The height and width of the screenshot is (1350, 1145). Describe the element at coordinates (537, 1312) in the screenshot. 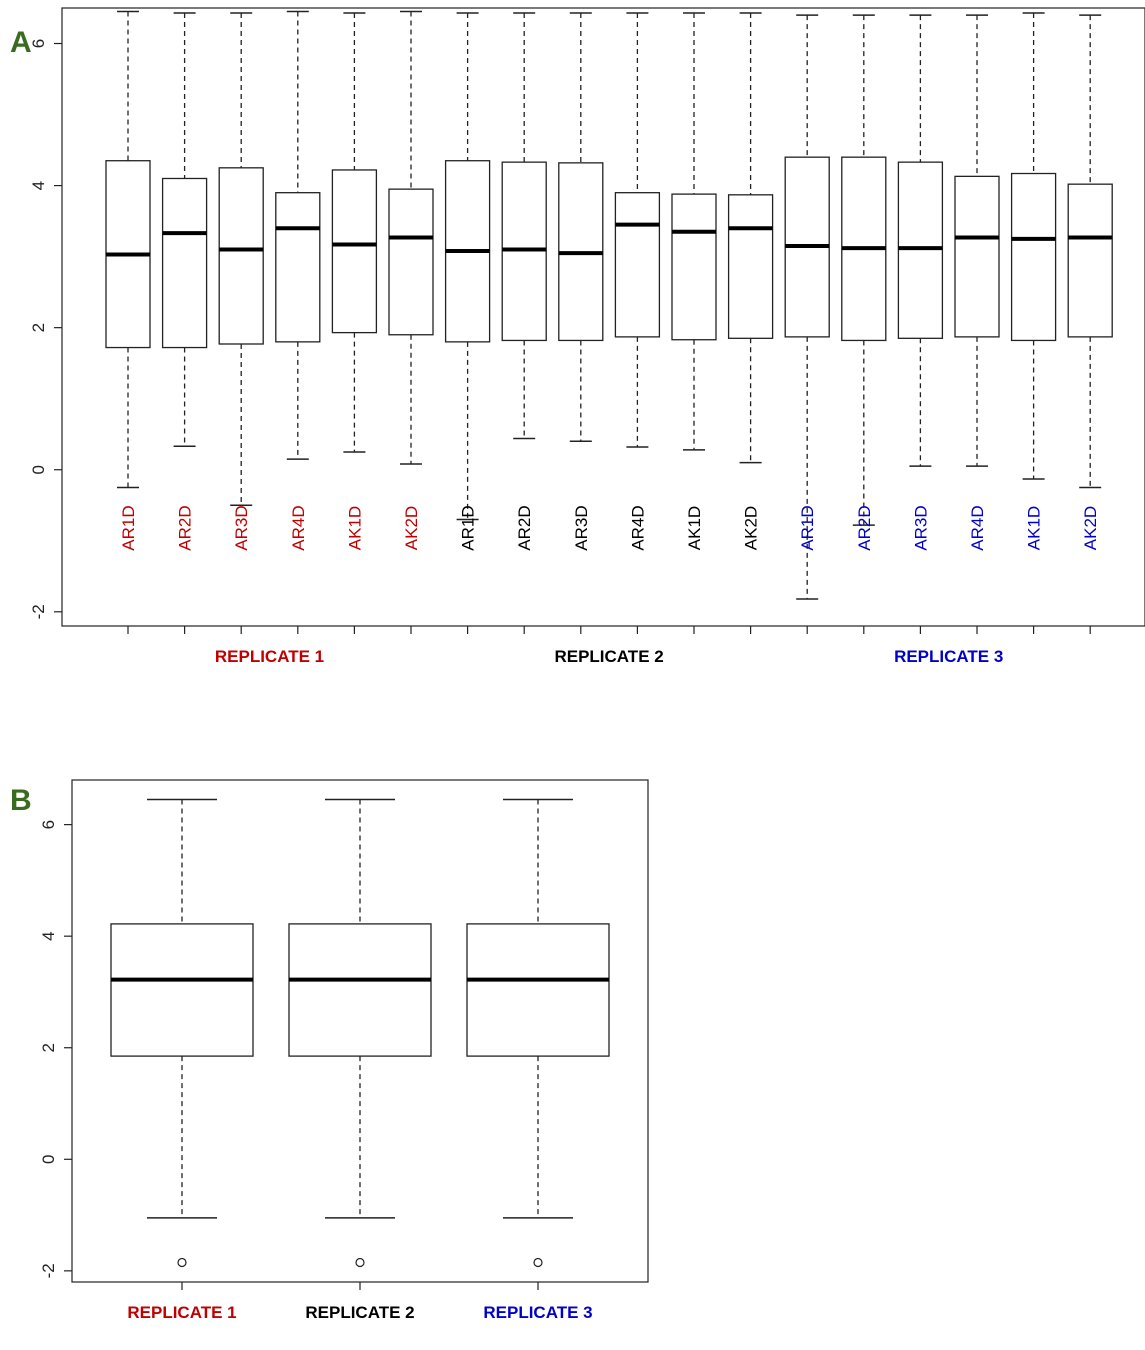

I see `panel-b-category-label: REPLICATE 3` at that location.